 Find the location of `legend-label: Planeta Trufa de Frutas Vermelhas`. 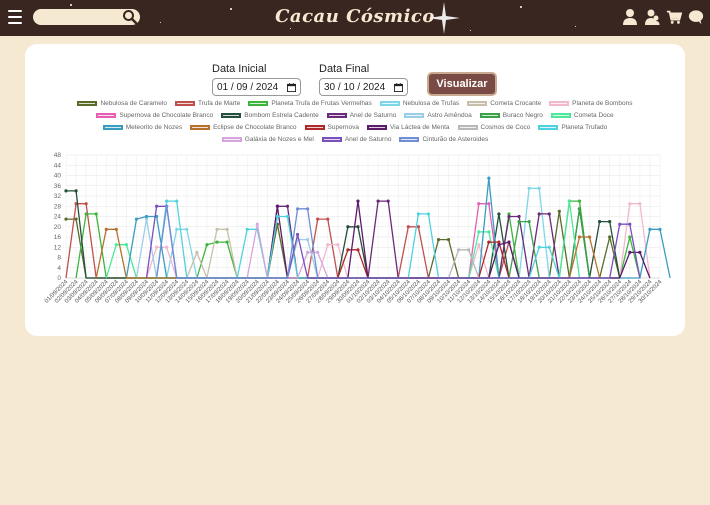

legend-label: Planeta Trufa de Frutas Vermelhas is located at coordinates (321, 103).